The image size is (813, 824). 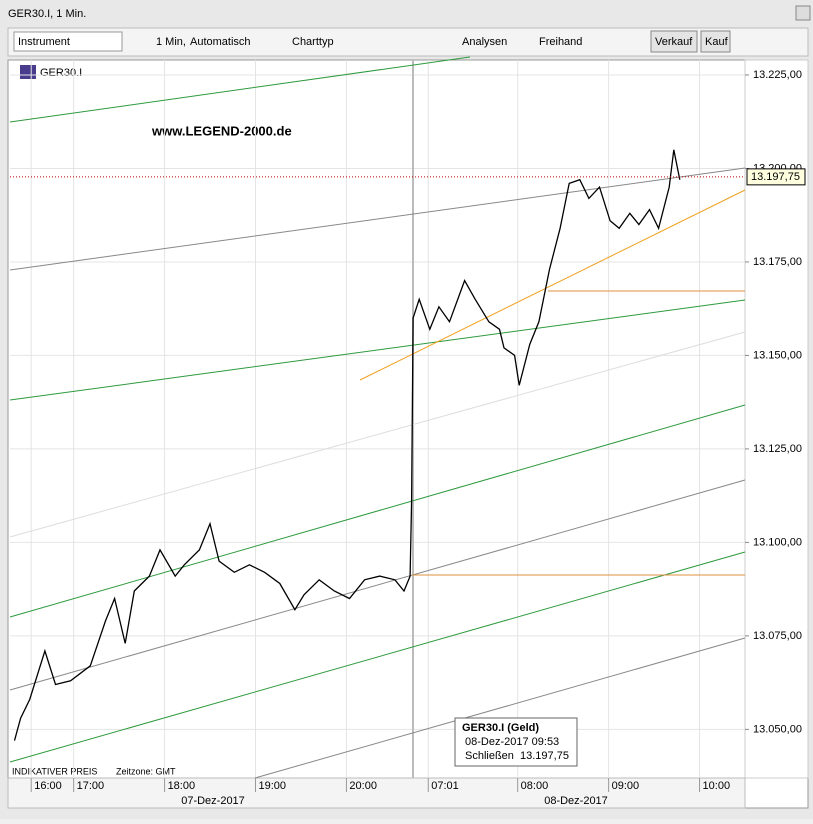 I want to click on y-tick-label: 13.225,00, so click(x=777, y=75).